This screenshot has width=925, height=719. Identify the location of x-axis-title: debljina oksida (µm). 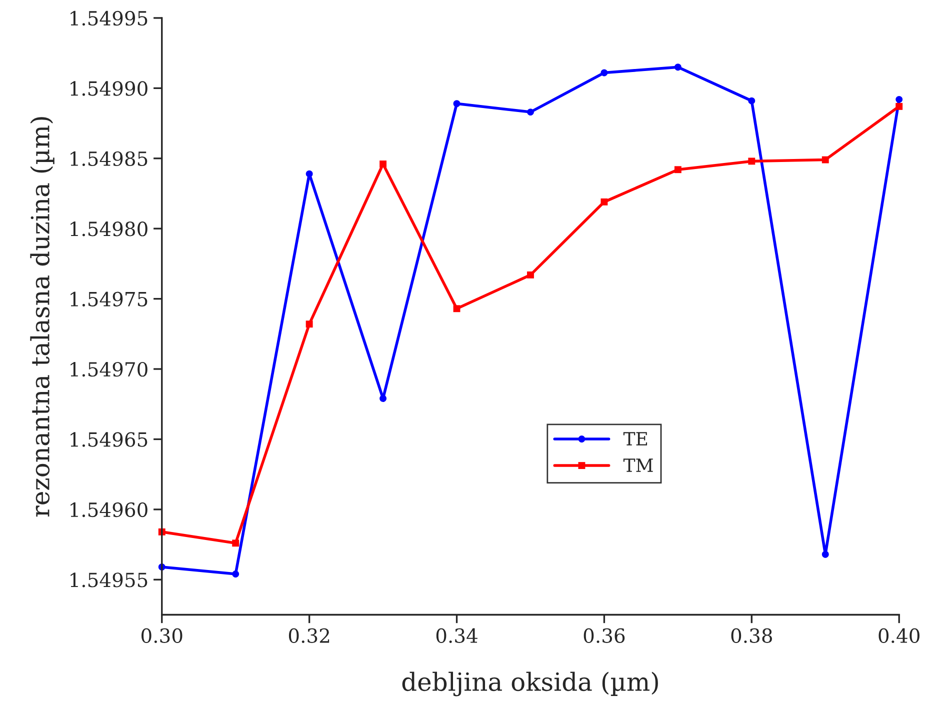
(530, 684).